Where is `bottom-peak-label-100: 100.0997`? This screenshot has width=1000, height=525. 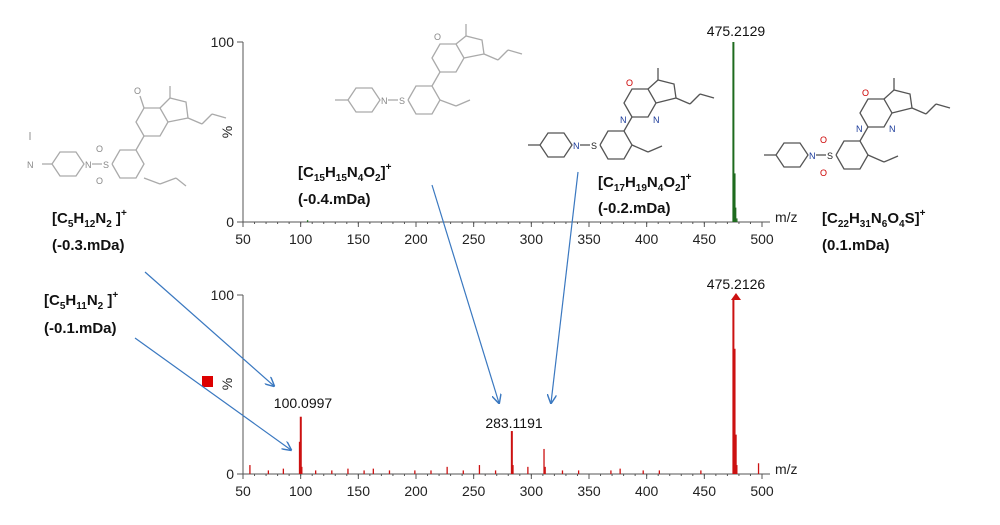 bottom-peak-label-100: 100.0997 is located at coordinates (303, 403).